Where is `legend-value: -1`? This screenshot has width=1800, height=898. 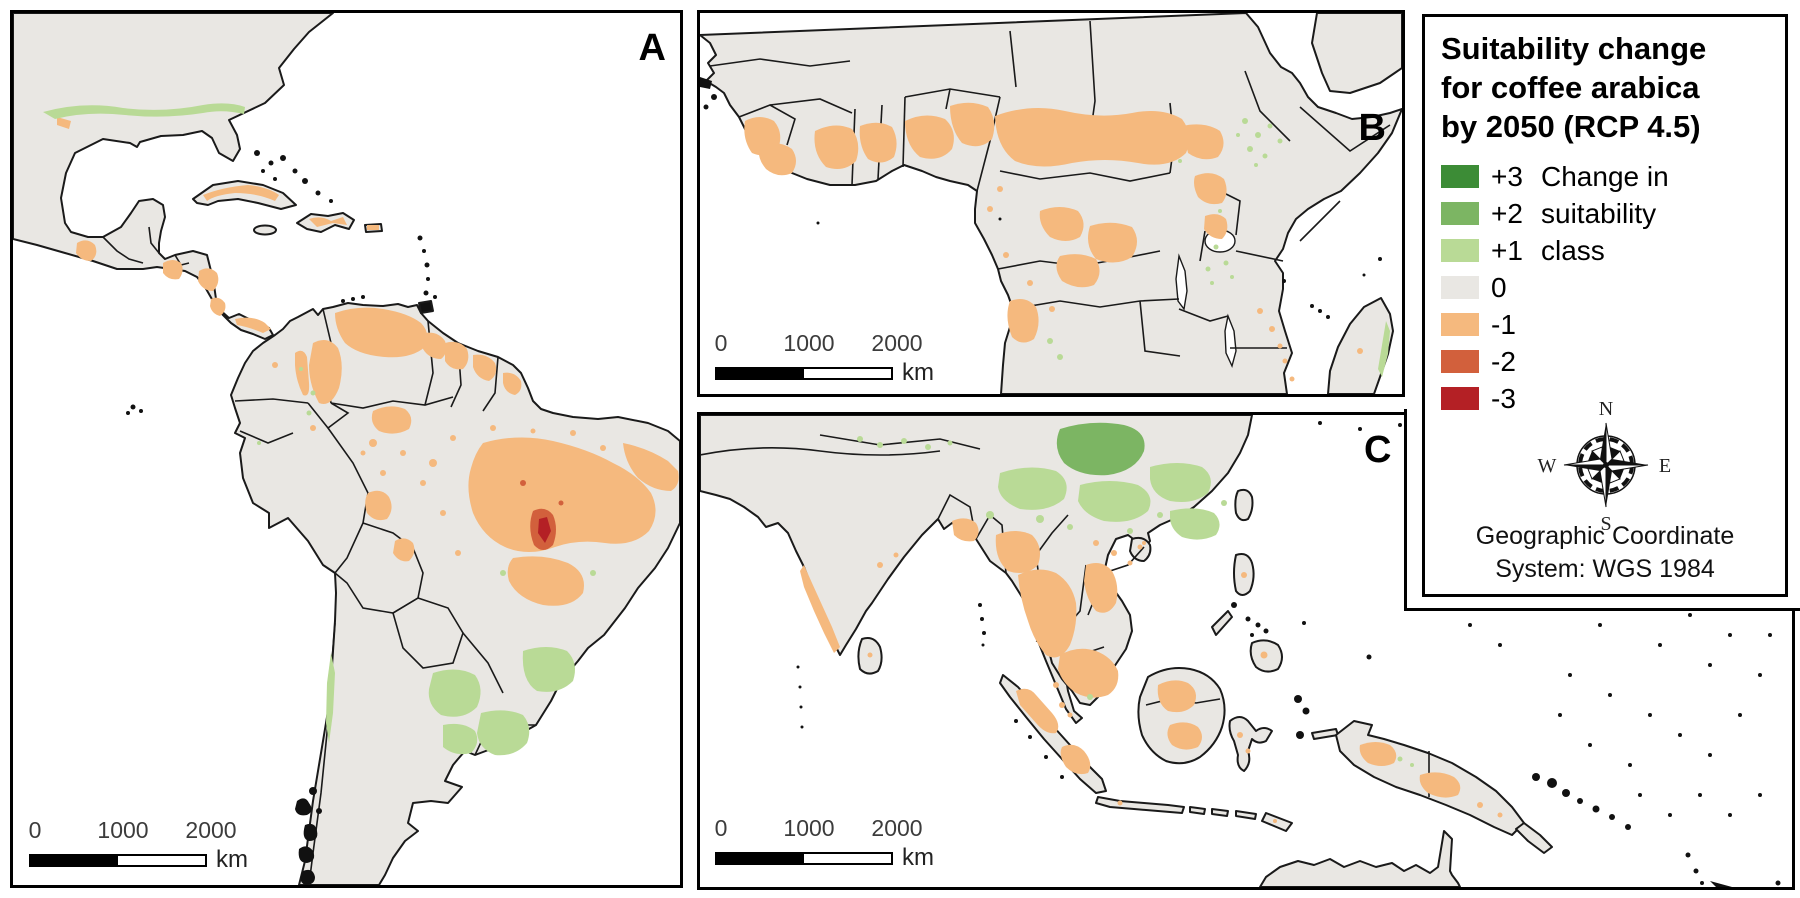
legend-value: -1 is located at coordinates (1503, 324).